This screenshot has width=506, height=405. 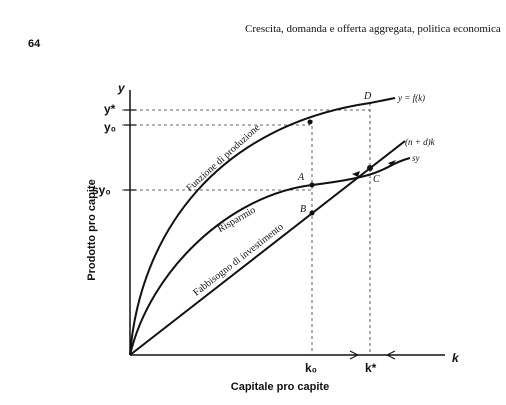 I want to click on y-symbol: y, so click(x=121, y=88).